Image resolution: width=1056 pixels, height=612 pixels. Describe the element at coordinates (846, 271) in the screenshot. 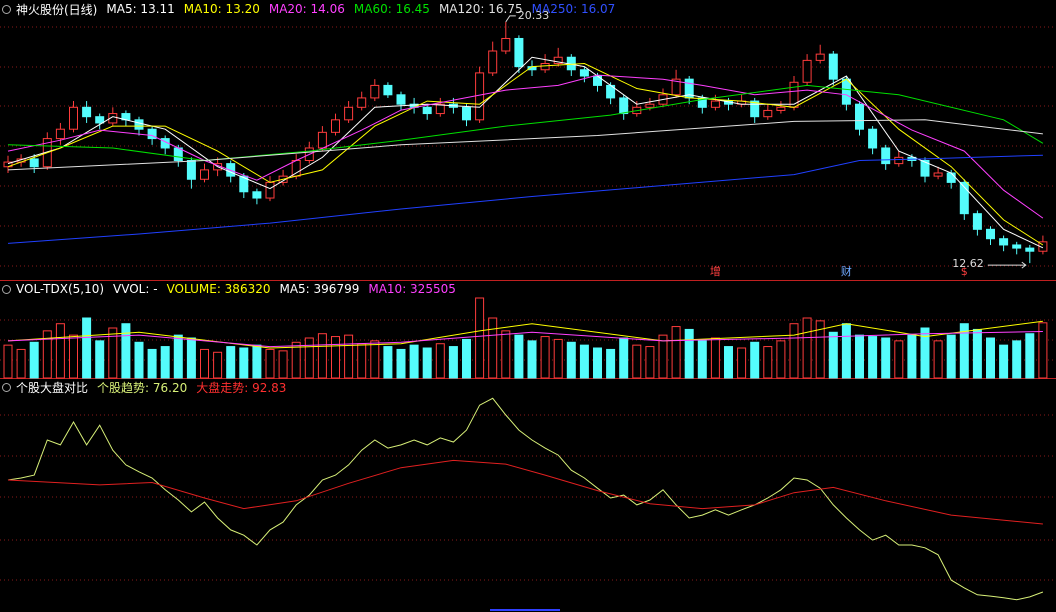

I see `event-marker: 财` at that location.